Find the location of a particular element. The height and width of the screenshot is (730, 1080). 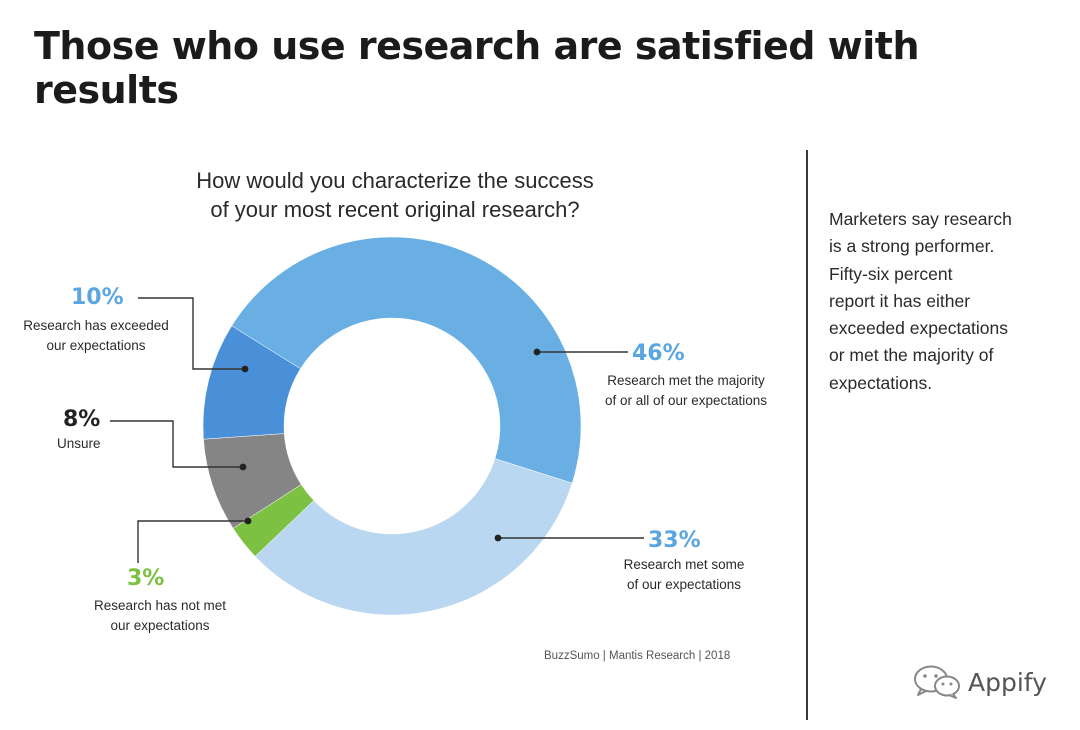

source-credit: BuzzSumo | Mantis Research | 2018 is located at coordinates (637, 656).